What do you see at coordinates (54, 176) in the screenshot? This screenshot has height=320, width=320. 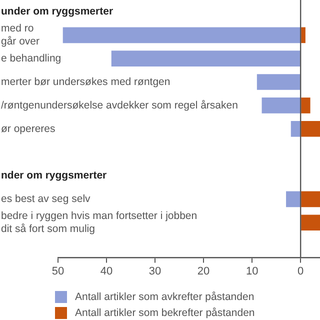 I see `y-tick-label: nder om ryggsmerter` at bounding box center [54, 176].